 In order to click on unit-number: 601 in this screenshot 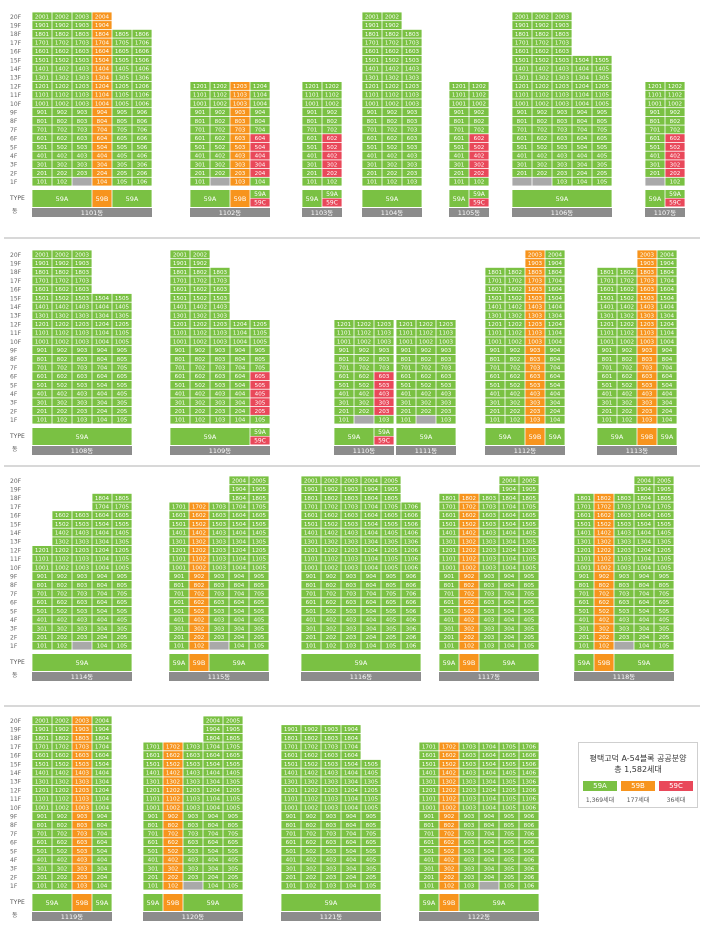, I will do `click(344, 377)`.